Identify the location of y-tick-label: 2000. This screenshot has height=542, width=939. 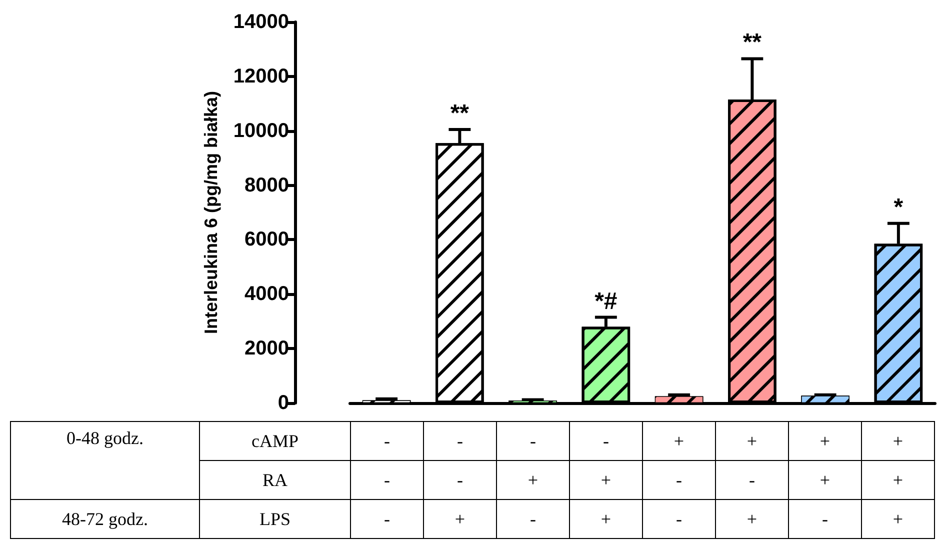
(266, 349).